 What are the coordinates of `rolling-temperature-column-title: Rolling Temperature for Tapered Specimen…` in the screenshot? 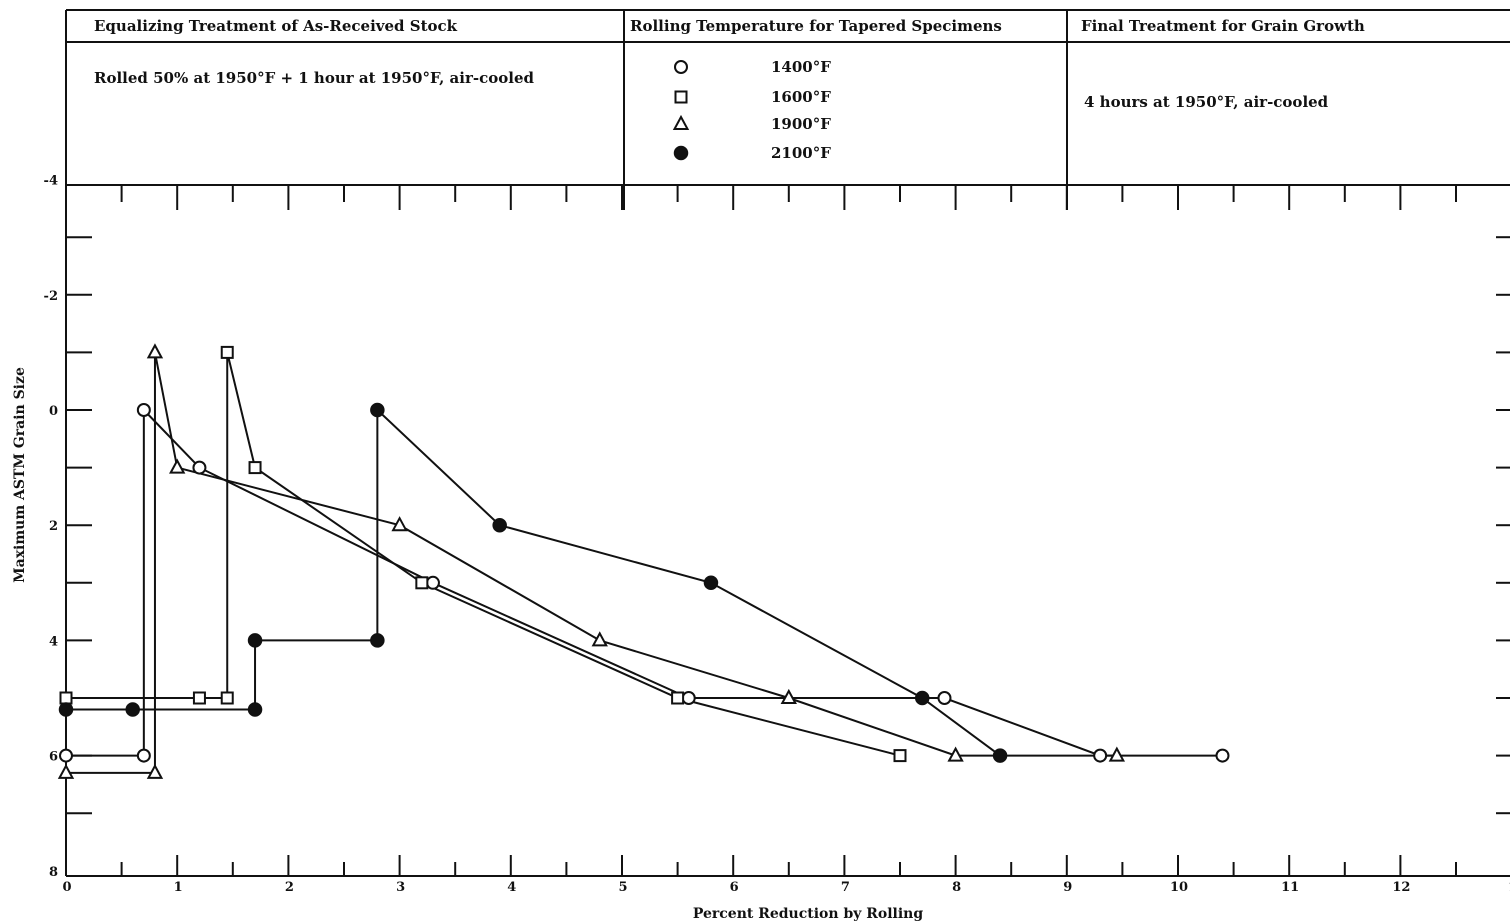 It's located at (816, 26).